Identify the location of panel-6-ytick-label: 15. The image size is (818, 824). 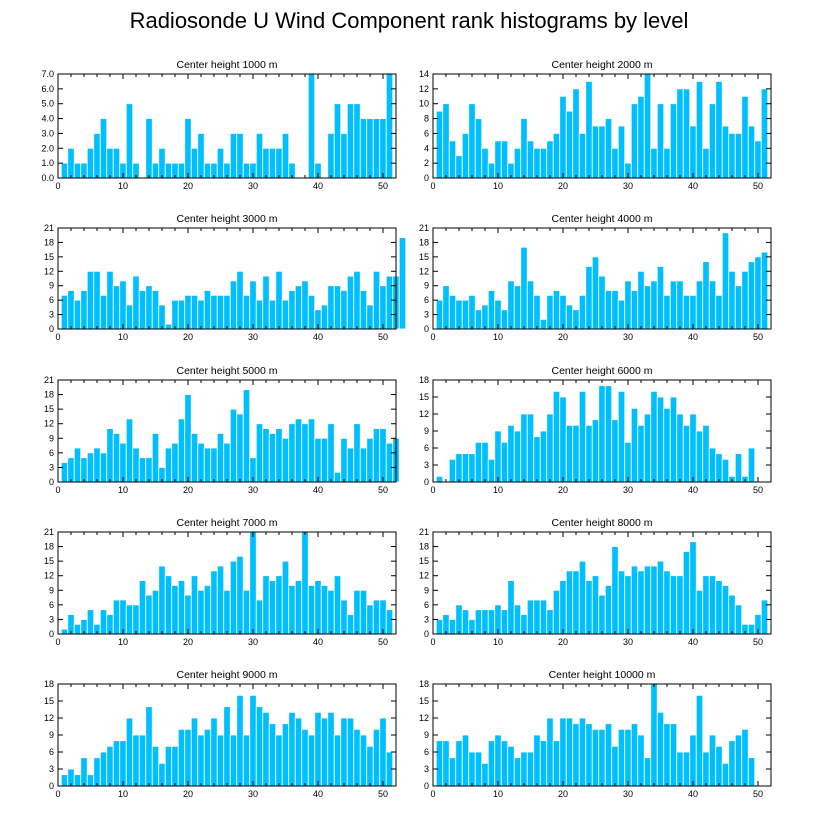
(424, 397).